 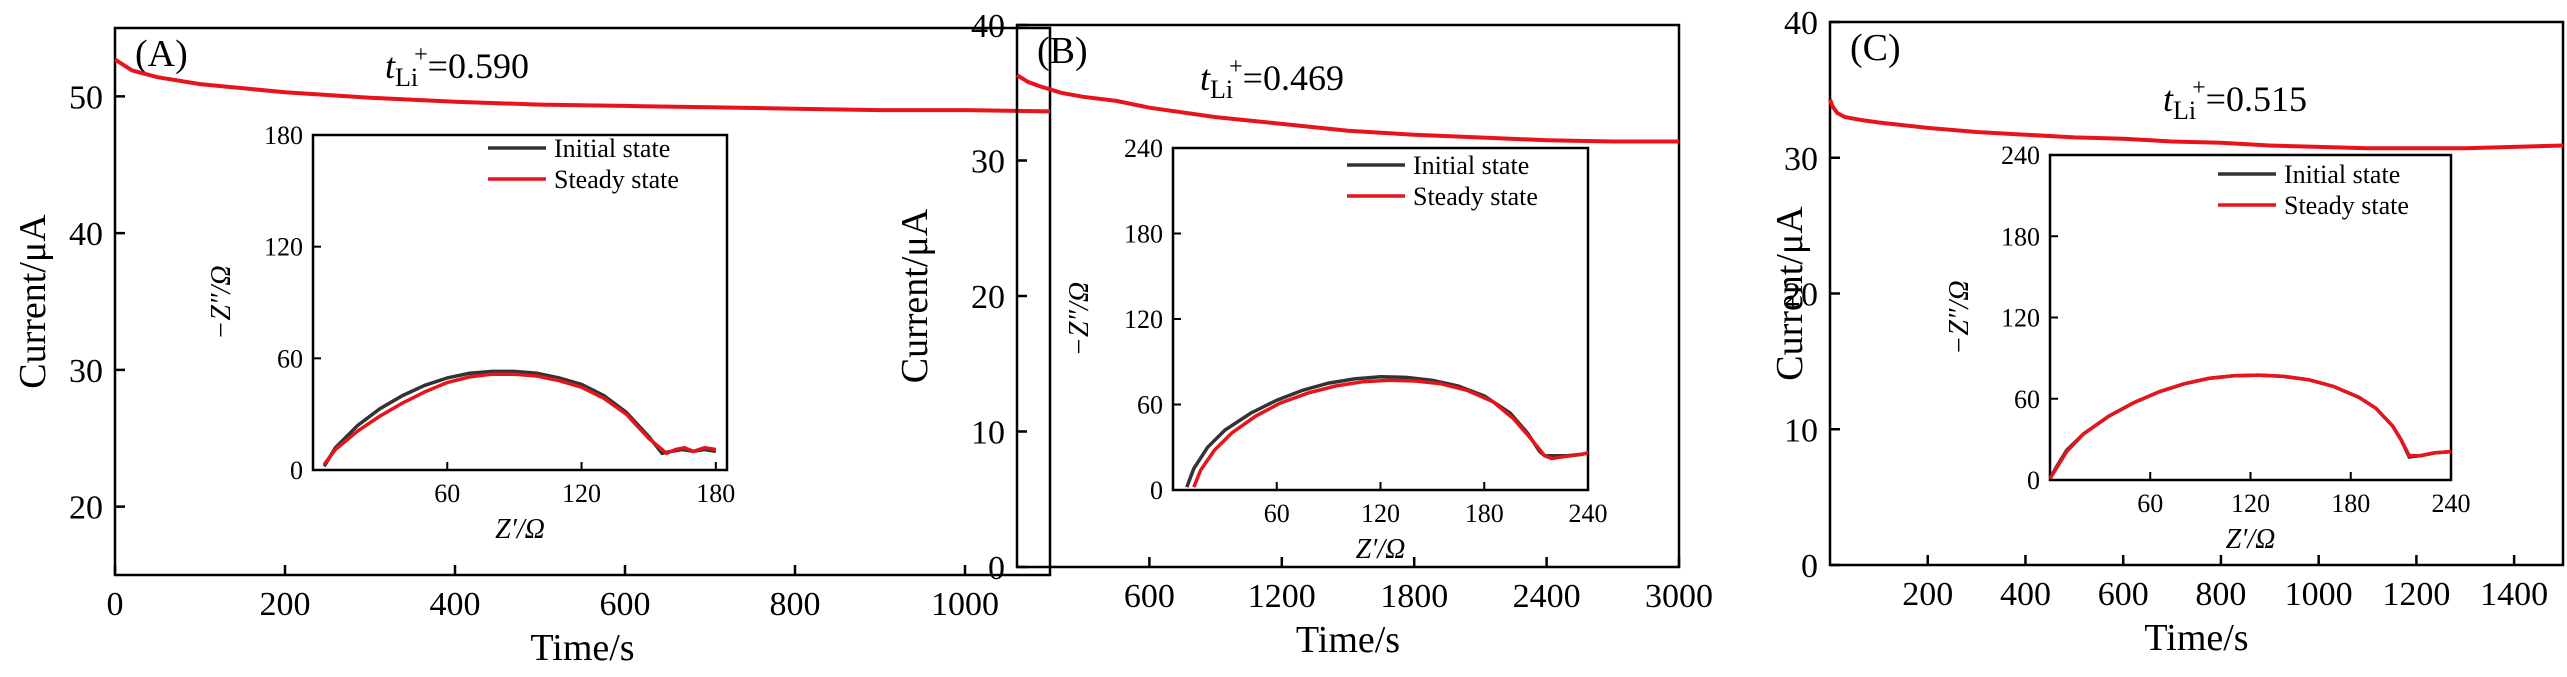 What do you see at coordinates (161, 54) in the screenshot?
I see `panel-label: (A)` at bounding box center [161, 54].